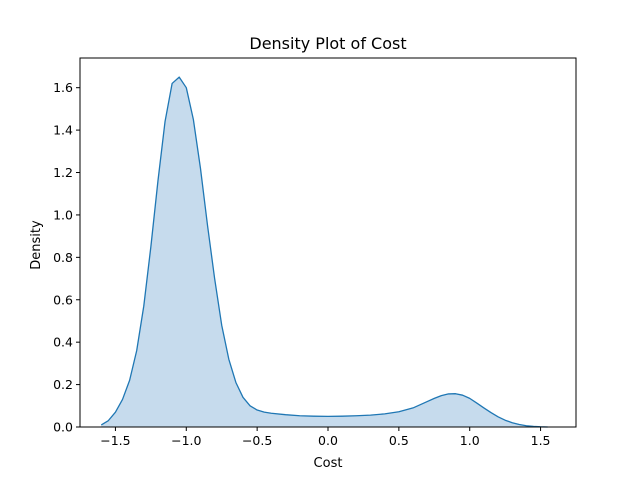  I want to click on x-tick-label: −1.0, so click(186, 440).